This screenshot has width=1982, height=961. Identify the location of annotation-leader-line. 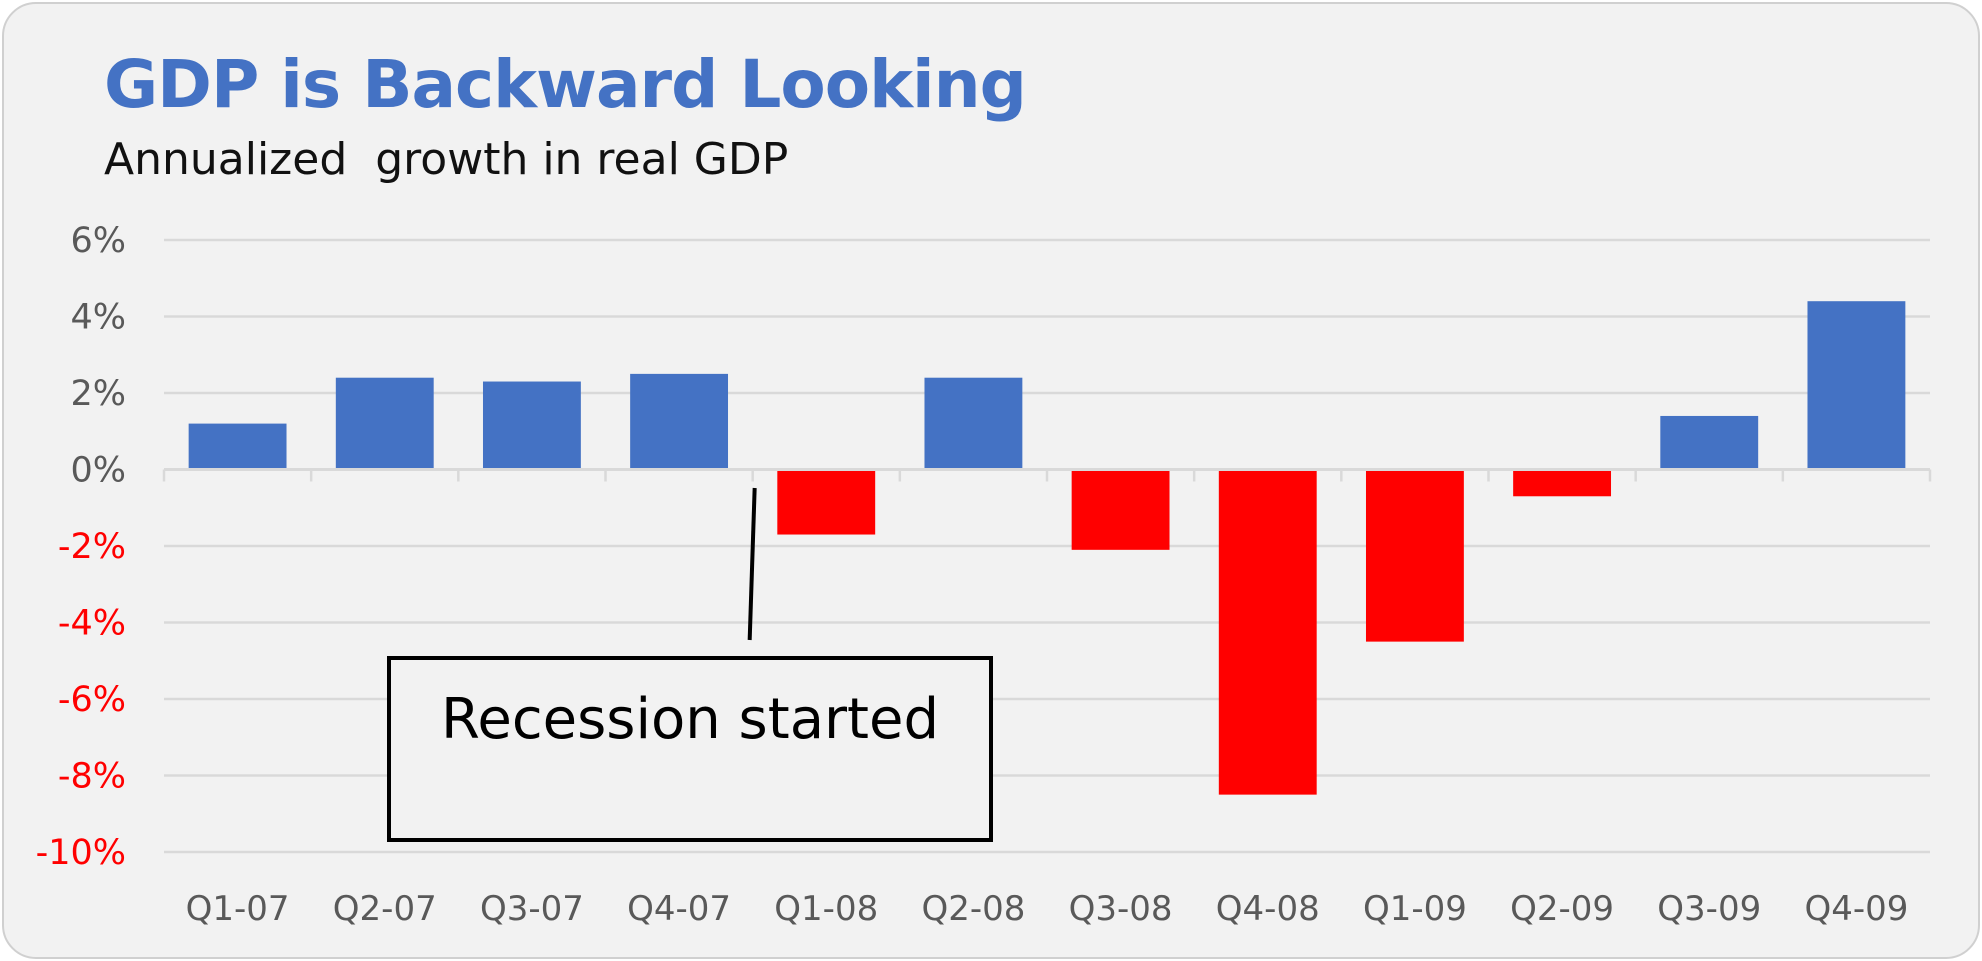
(752, 564).